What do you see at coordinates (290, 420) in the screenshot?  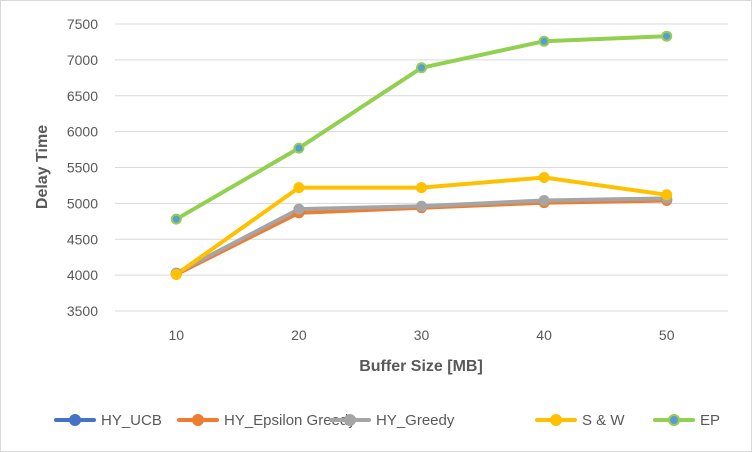 I see `legend-label: HY_Epsilon Greedy` at bounding box center [290, 420].